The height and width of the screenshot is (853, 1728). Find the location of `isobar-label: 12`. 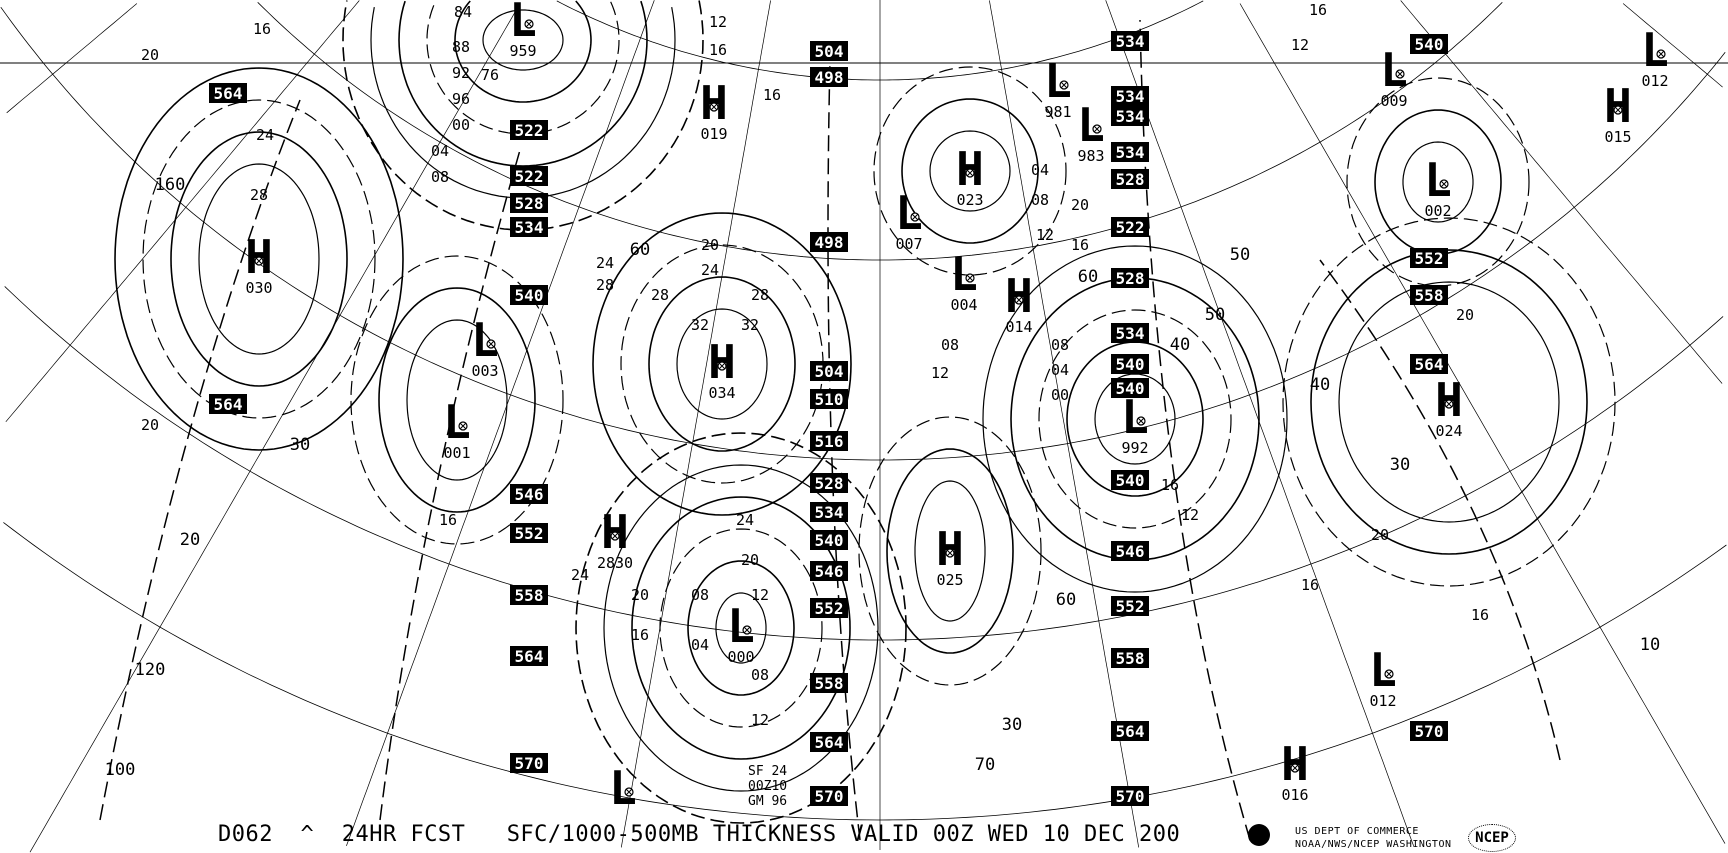

isobar-label: 12 is located at coordinates (940, 373).